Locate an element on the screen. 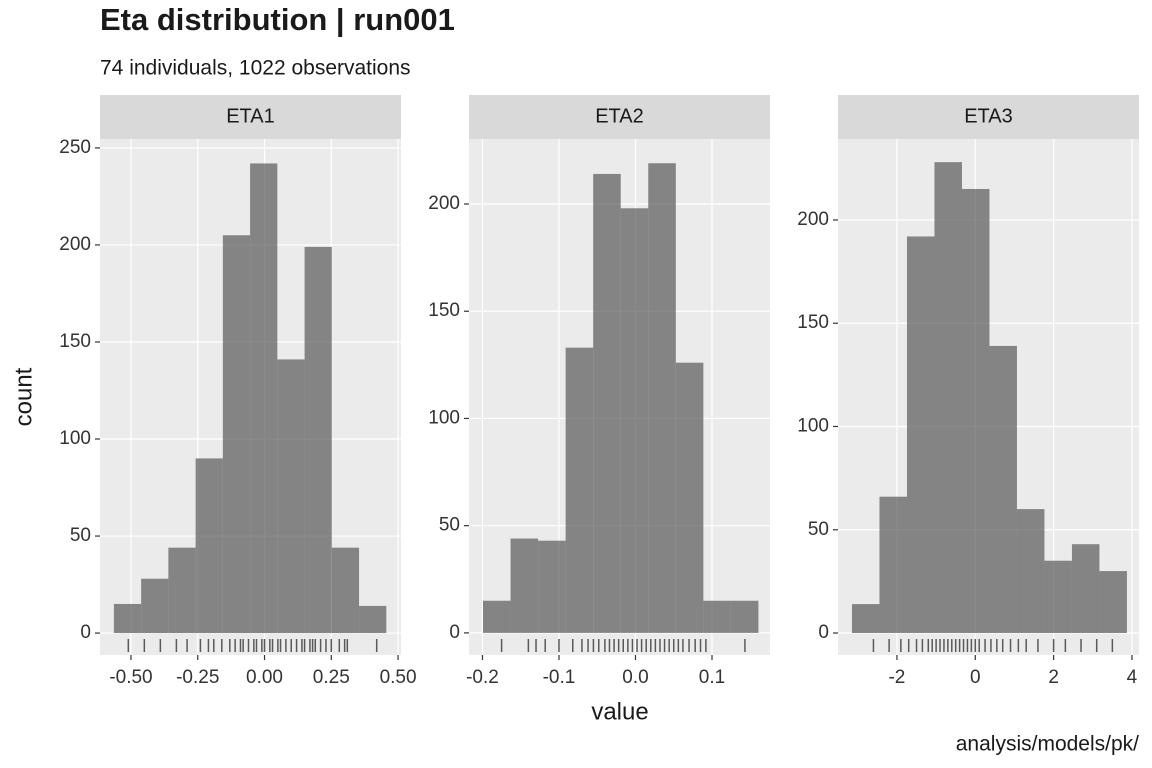 Image resolution: width=1152 pixels, height=768 pixels. x-tick-label: -0.2 is located at coordinates (482, 677).